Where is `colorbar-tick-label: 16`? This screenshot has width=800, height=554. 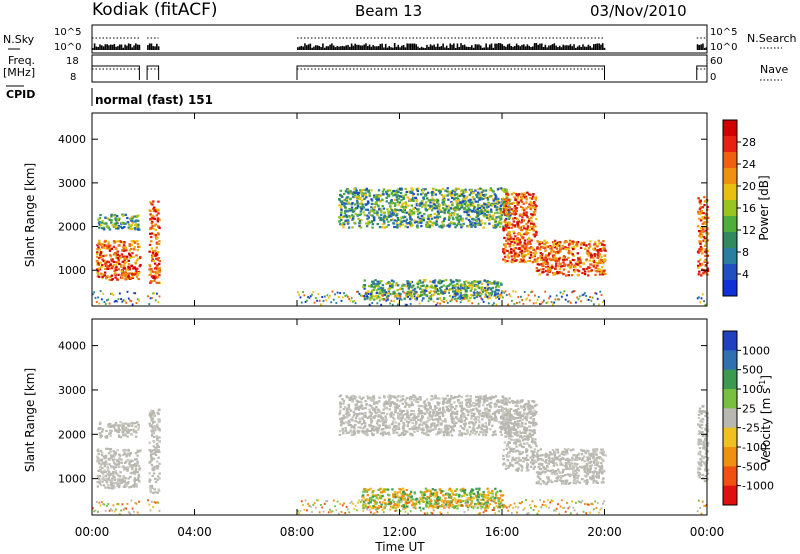
colorbar-tick-label: 16 is located at coordinates (749, 208).